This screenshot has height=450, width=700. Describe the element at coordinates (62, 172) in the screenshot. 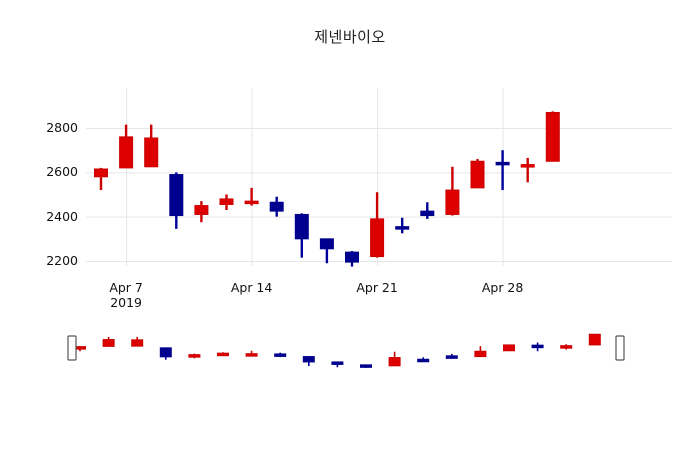

I see `y-axis-tick-label: 2600` at that location.